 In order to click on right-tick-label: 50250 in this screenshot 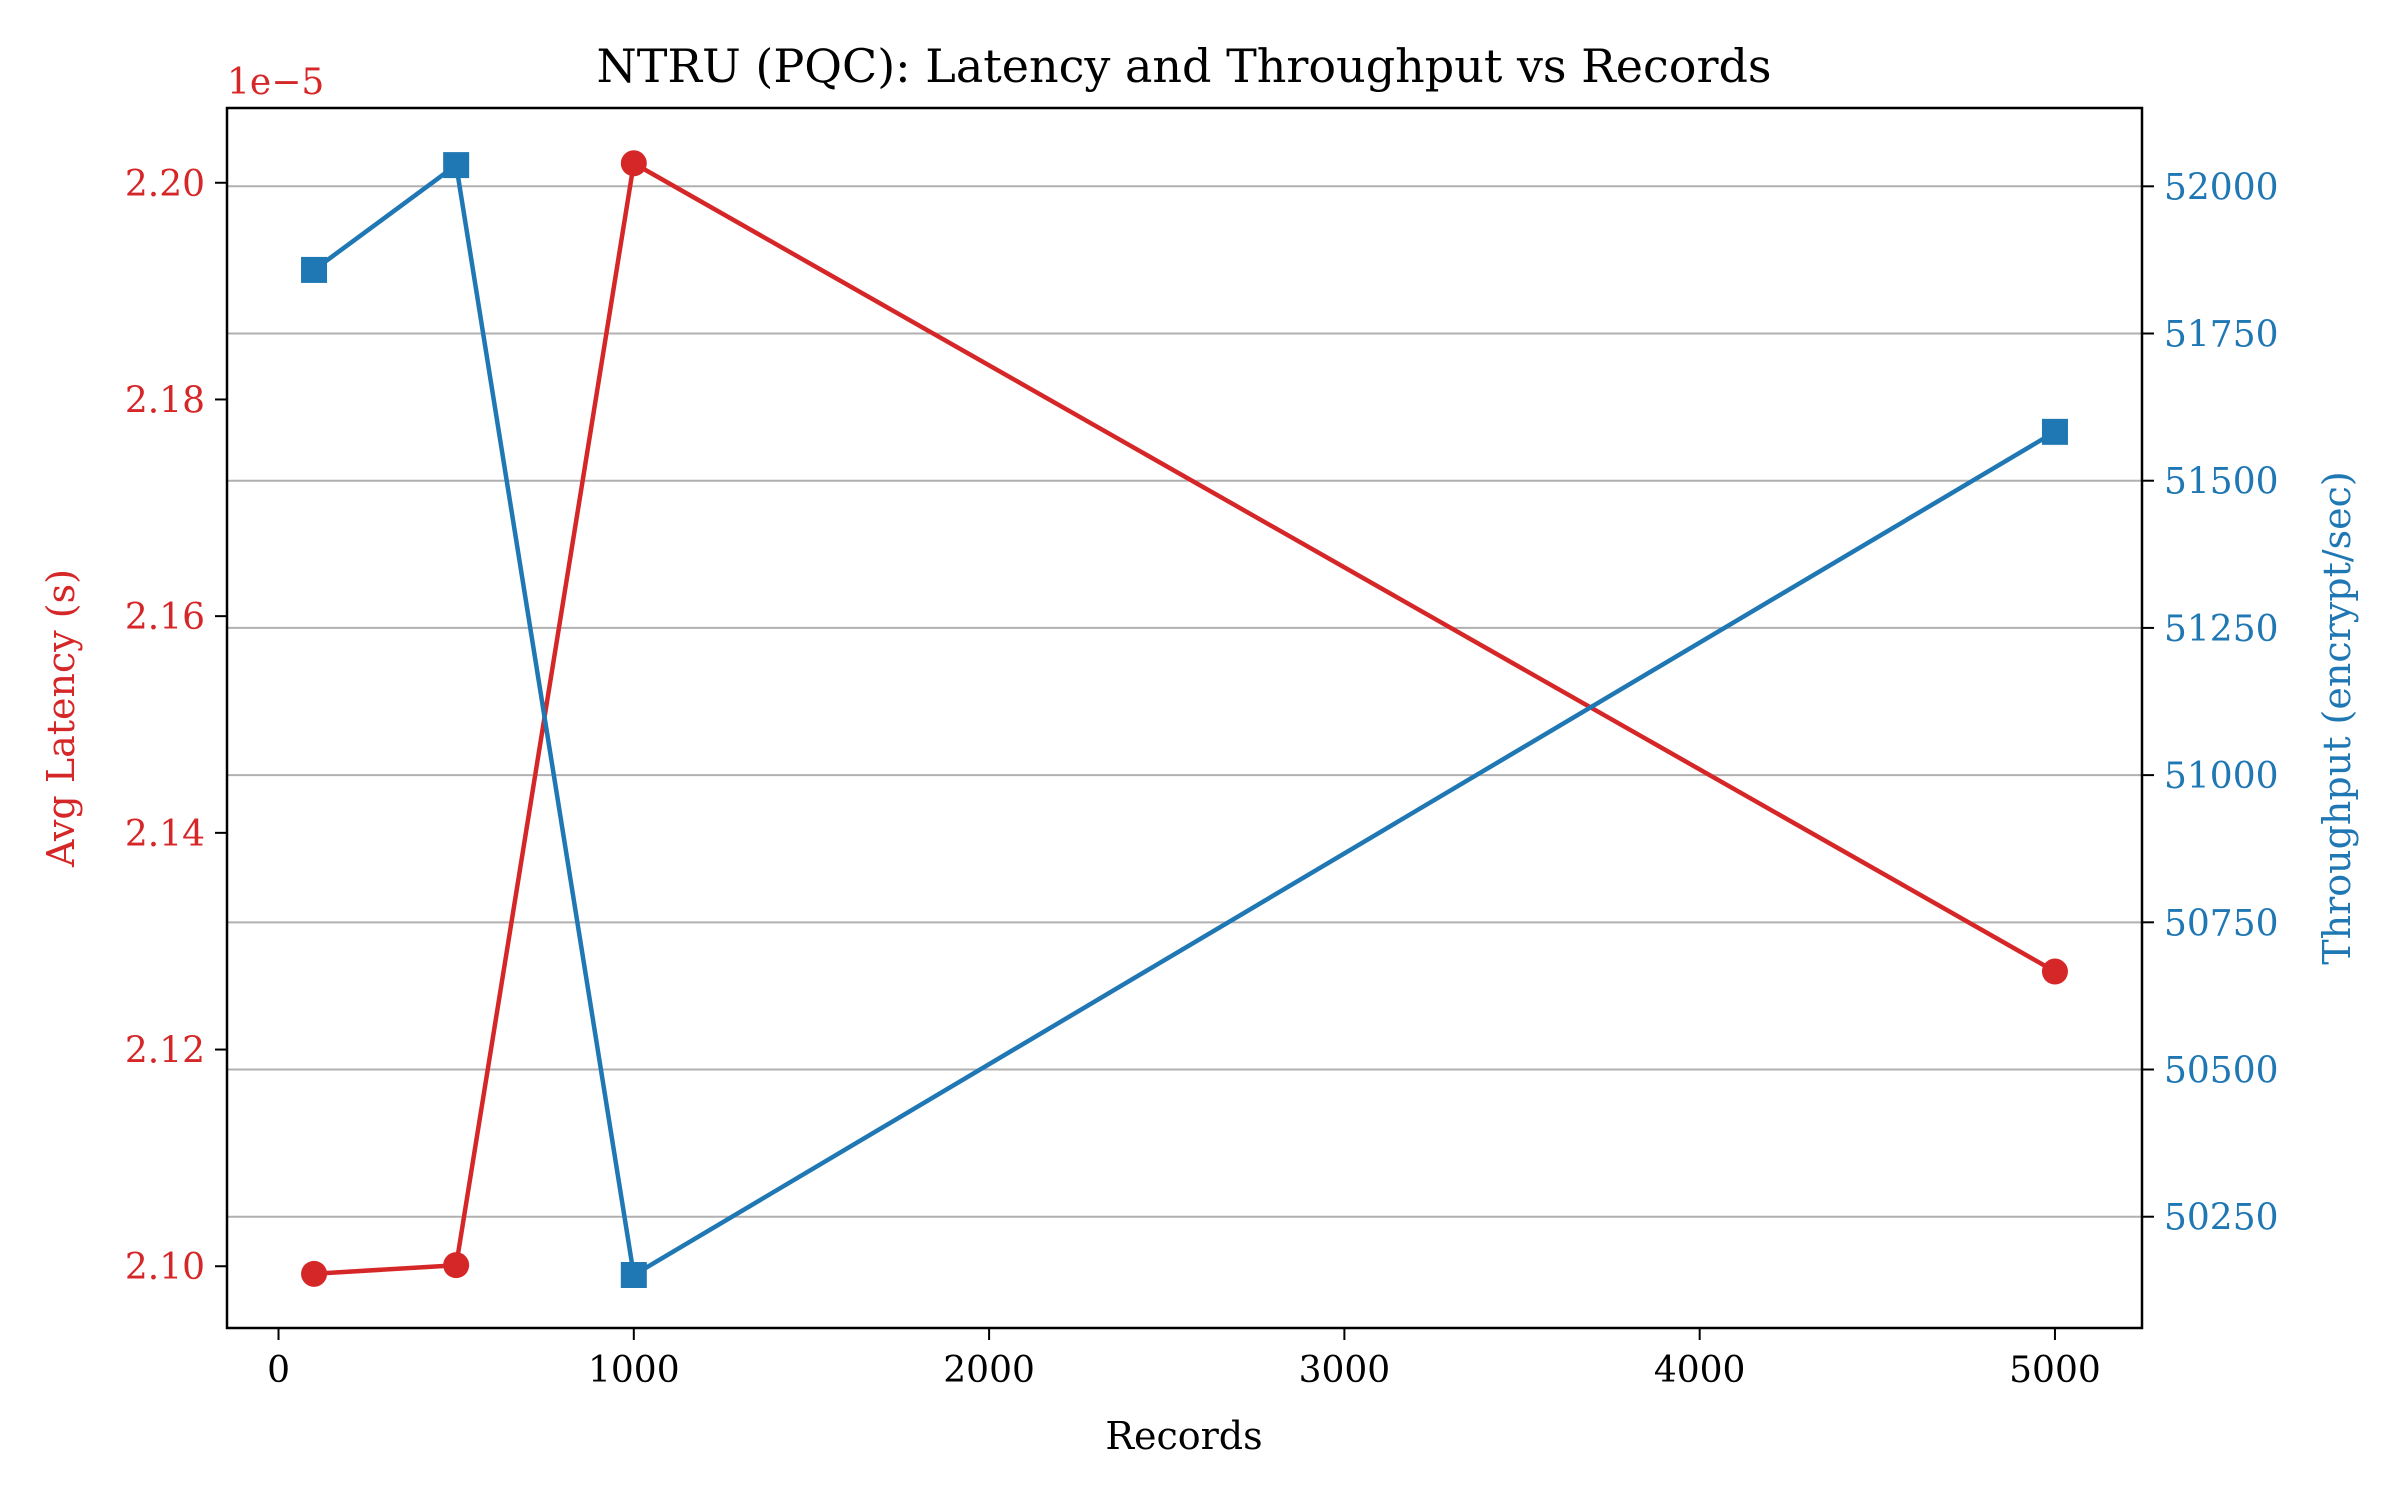, I will do `click(2221, 1218)`.